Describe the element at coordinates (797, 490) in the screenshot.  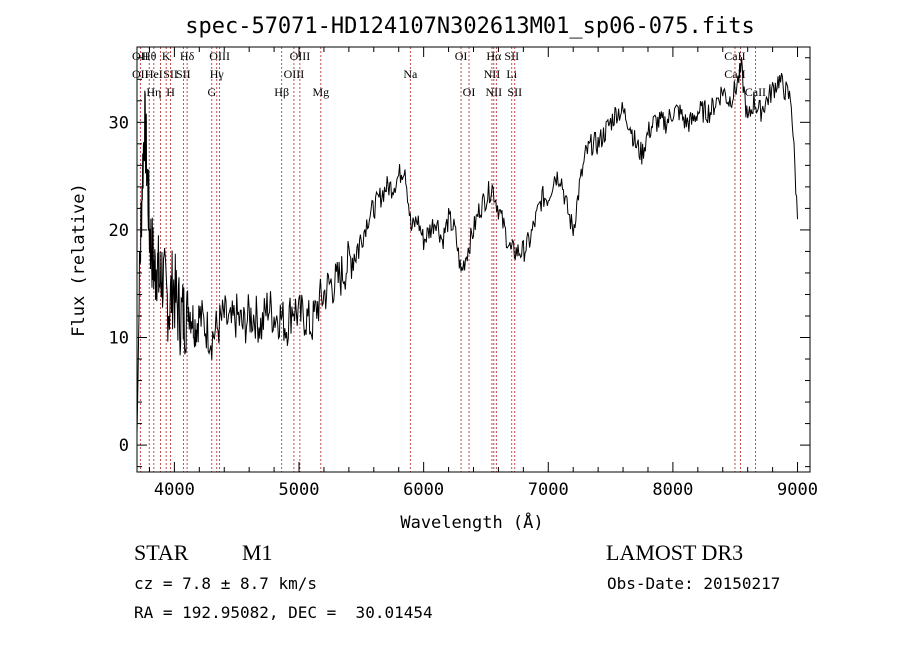
I see `x-tick-label: 9000` at that location.